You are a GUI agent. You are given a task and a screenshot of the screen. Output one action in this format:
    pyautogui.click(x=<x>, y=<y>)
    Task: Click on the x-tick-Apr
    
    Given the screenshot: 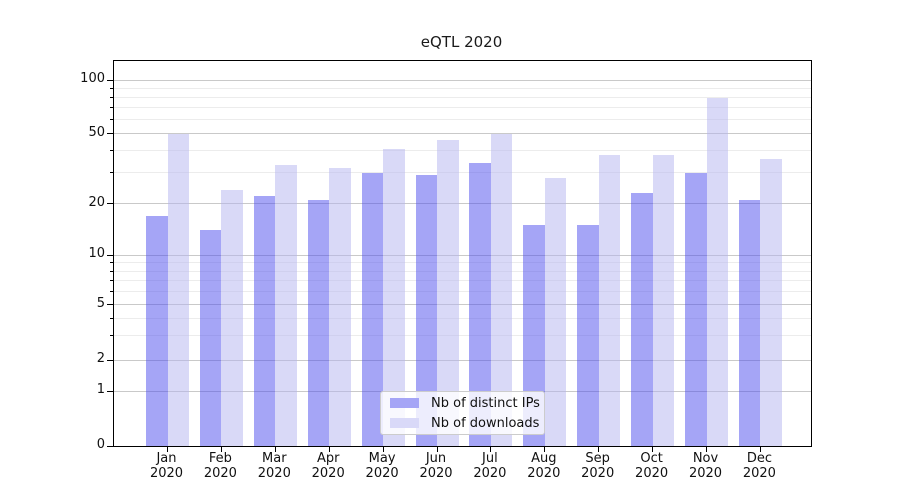 What is the action you would take?
    pyautogui.click(x=329, y=449)
    